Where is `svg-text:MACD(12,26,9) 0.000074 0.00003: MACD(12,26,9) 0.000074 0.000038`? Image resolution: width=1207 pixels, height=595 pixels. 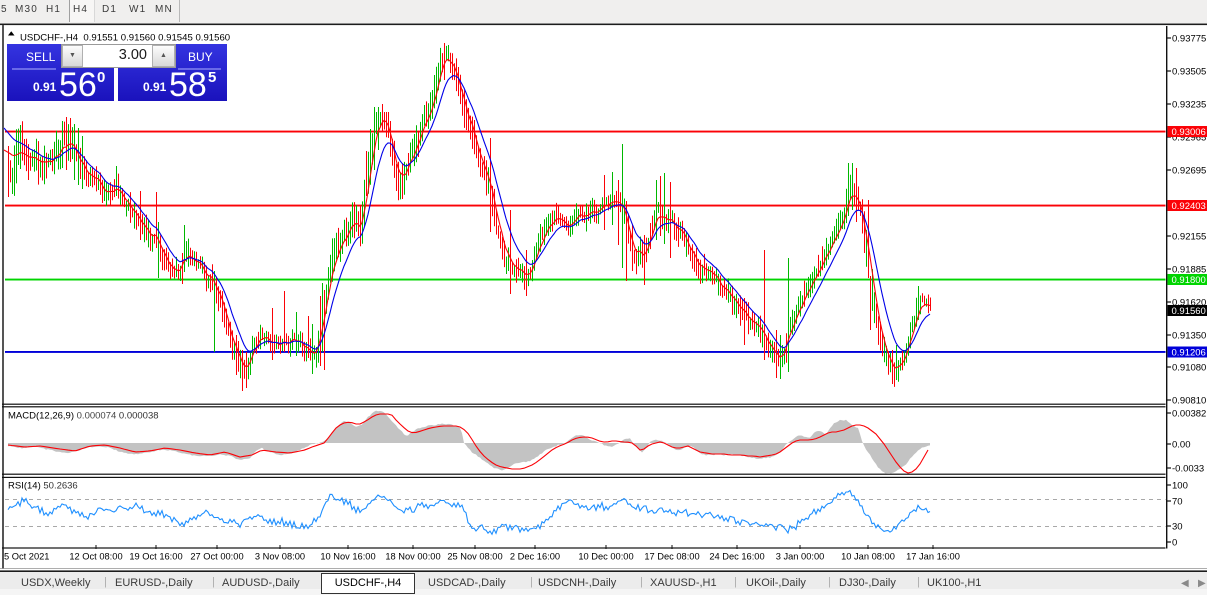 svg-text:MACD(12,26,9) 0.000074 0.00003: MACD(12,26,9) 0.000074 0.000038 is located at coordinates (83, 416).